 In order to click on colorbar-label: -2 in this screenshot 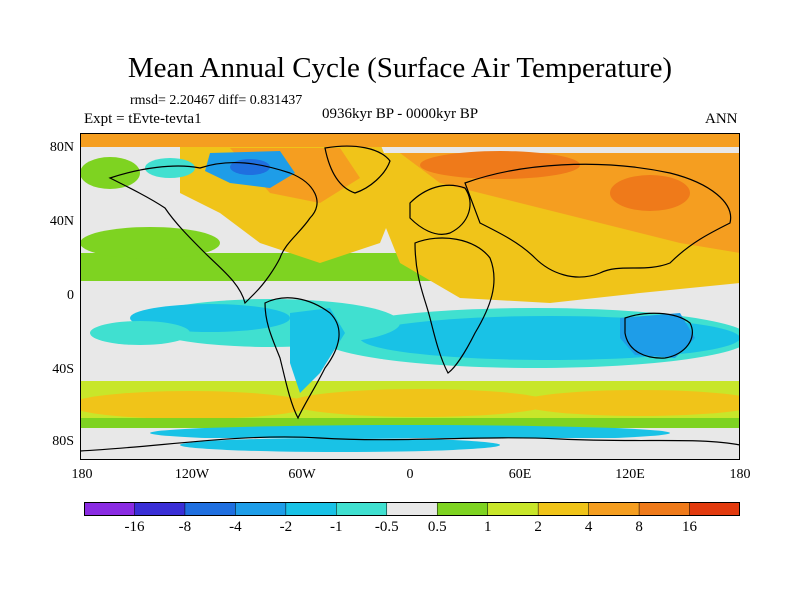, I will do `click(286, 527)`.